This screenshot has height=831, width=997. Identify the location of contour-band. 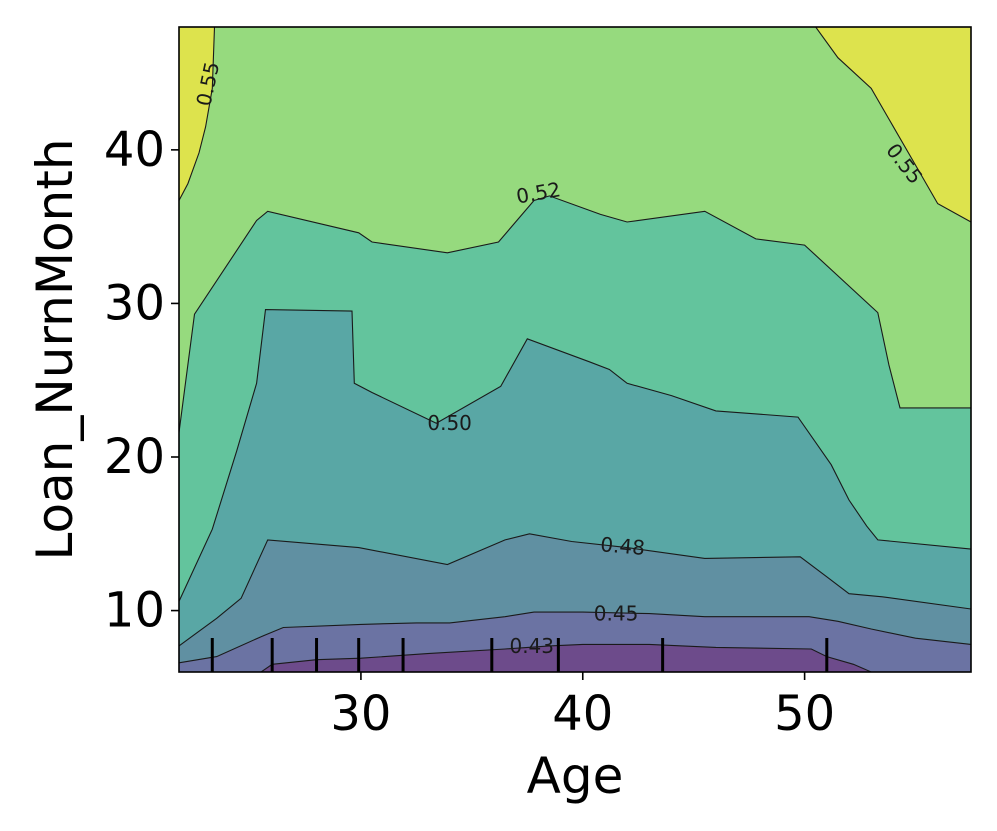
(575, 658).